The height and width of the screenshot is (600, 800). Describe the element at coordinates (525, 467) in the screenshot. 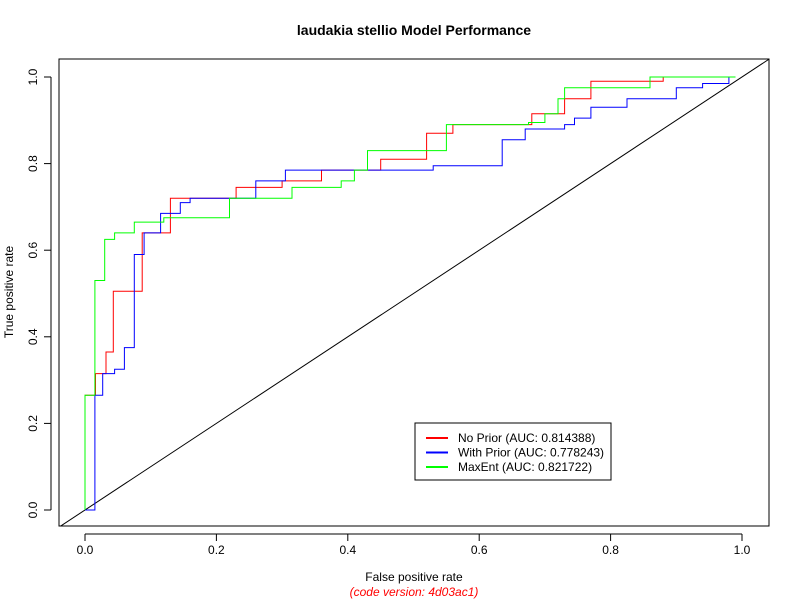

I see `legend-label: MaxEnt (AUC: 0.821722)` at that location.